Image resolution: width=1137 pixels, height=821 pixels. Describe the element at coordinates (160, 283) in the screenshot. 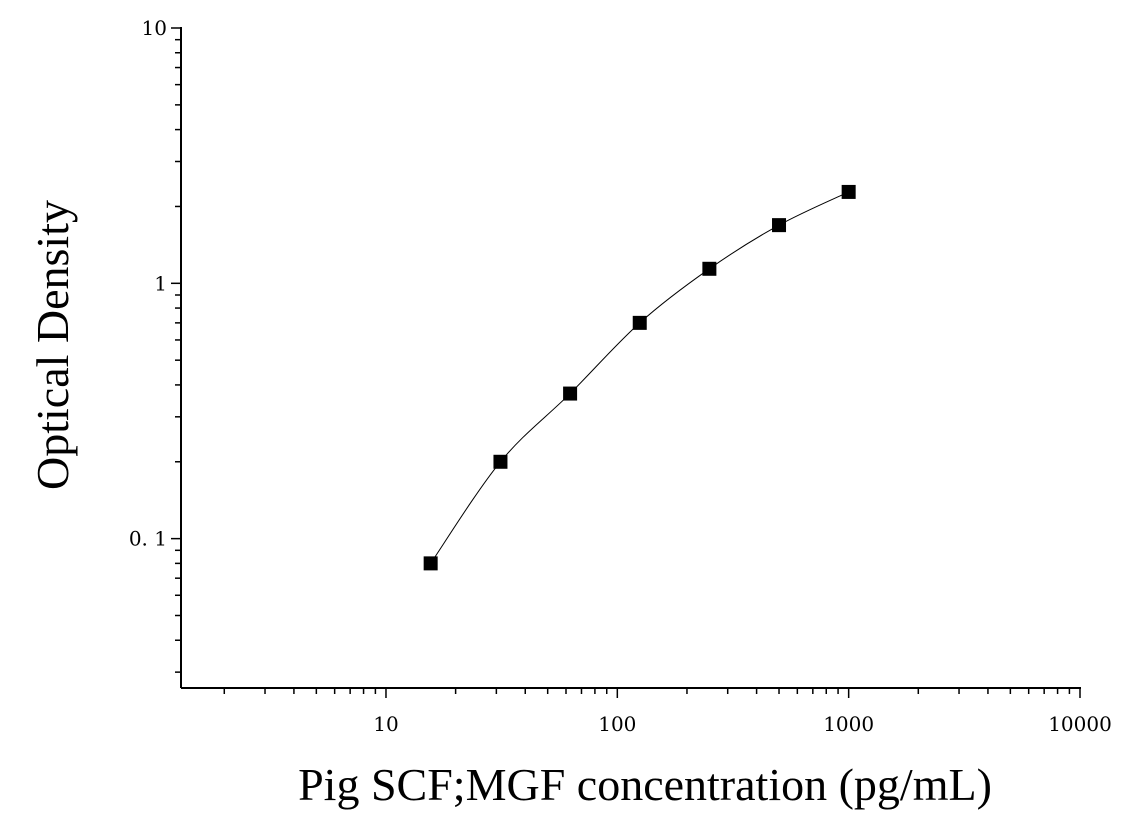

I see `y-tick-label: 1` at that location.